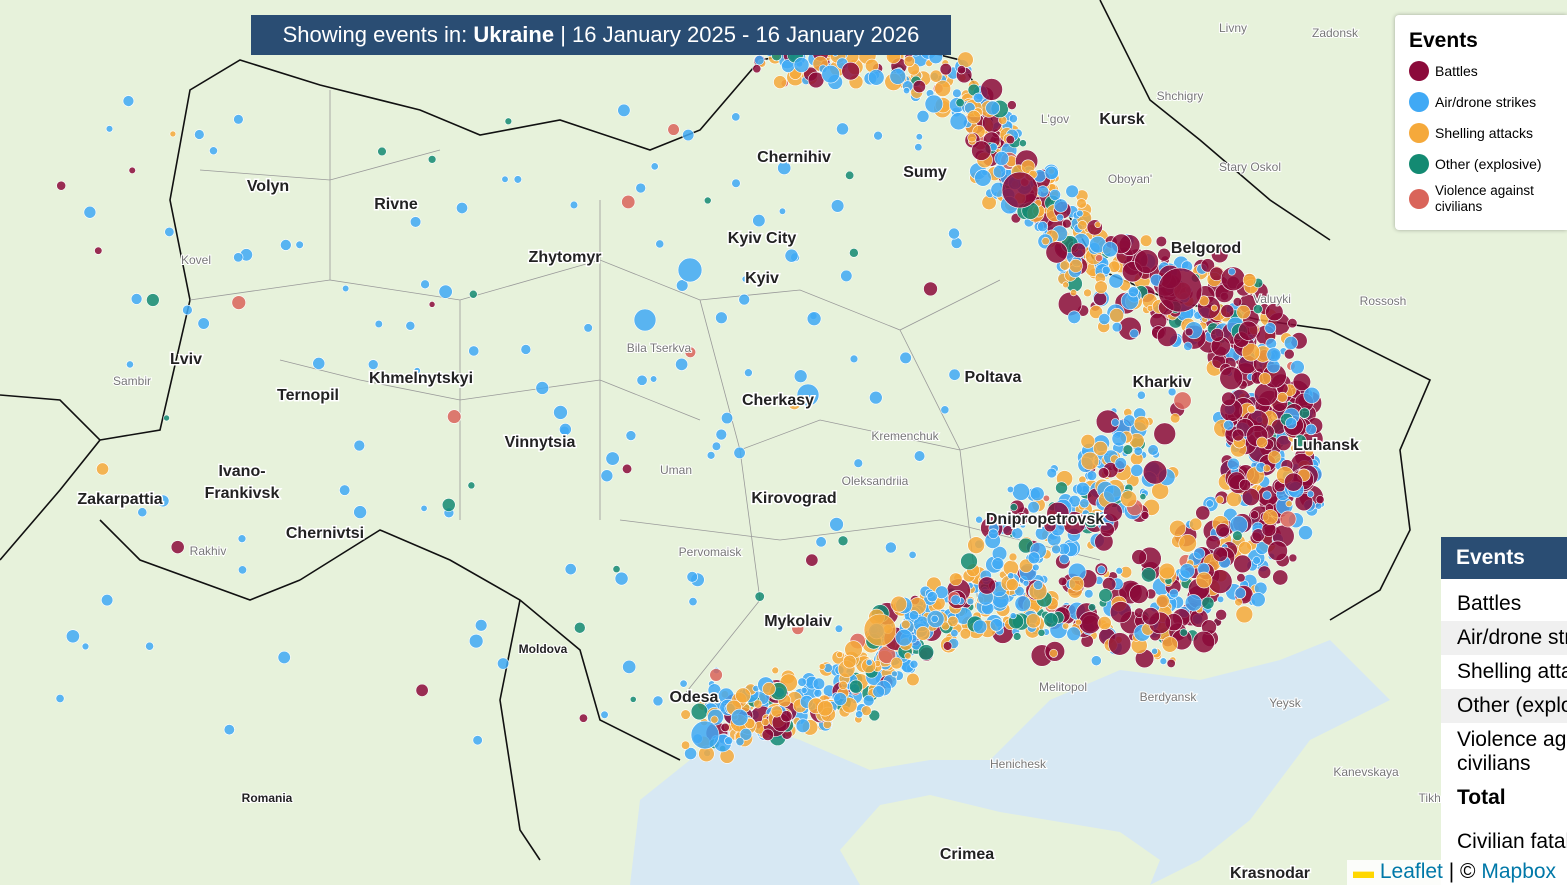  What do you see at coordinates (1488, 132) in the screenshot?
I see `legend-item: Shelling attacks` at bounding box center [1488, 132].